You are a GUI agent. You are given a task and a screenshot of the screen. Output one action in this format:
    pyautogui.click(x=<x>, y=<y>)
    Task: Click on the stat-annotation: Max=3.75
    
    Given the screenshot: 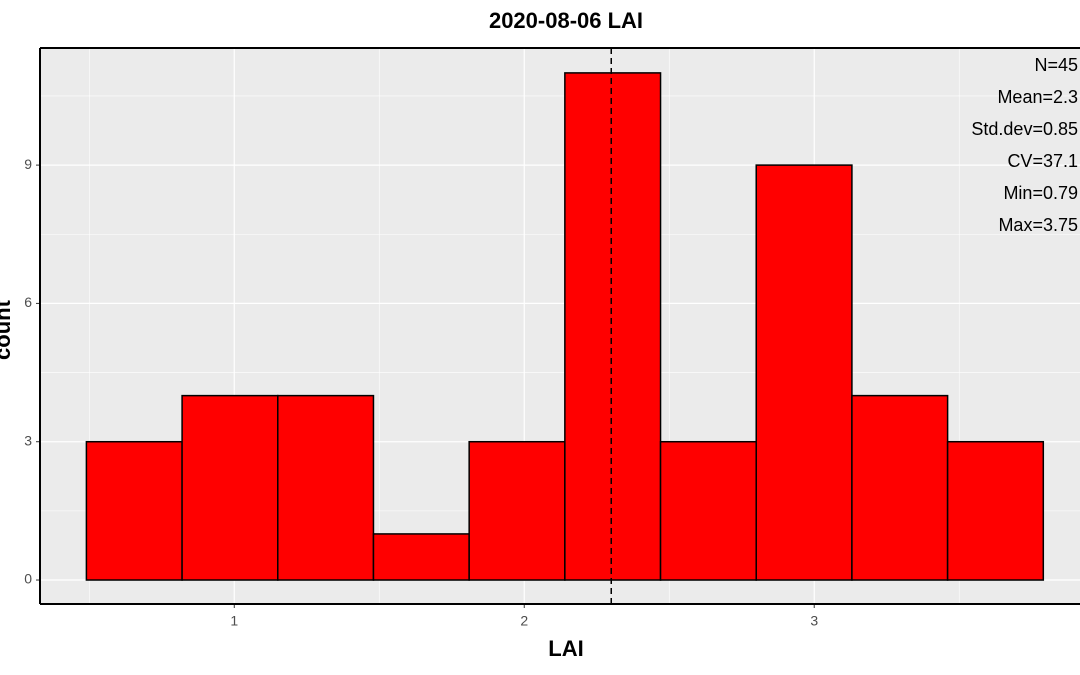 What is the action you would take?
    pyautogui.click(x=1038, y=225)
    